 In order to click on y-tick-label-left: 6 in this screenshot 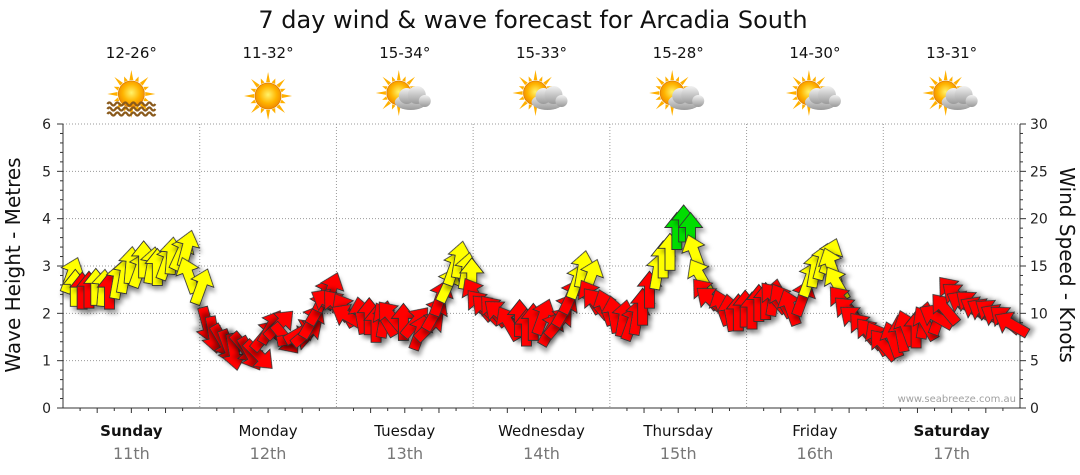, I will do `click(46, 125)`.